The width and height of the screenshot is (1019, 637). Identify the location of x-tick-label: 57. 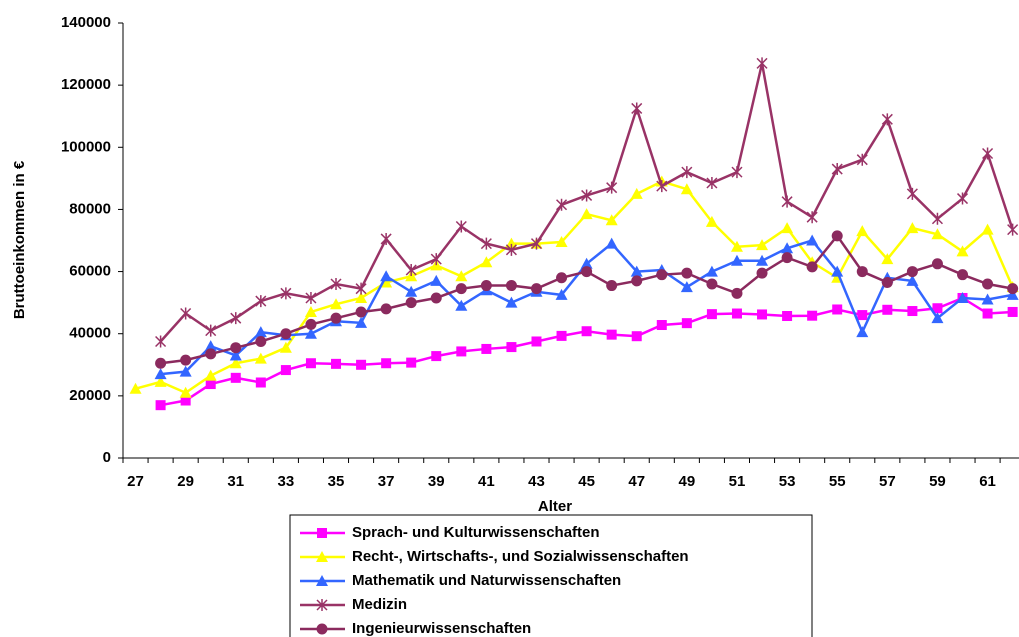
(887, 481).